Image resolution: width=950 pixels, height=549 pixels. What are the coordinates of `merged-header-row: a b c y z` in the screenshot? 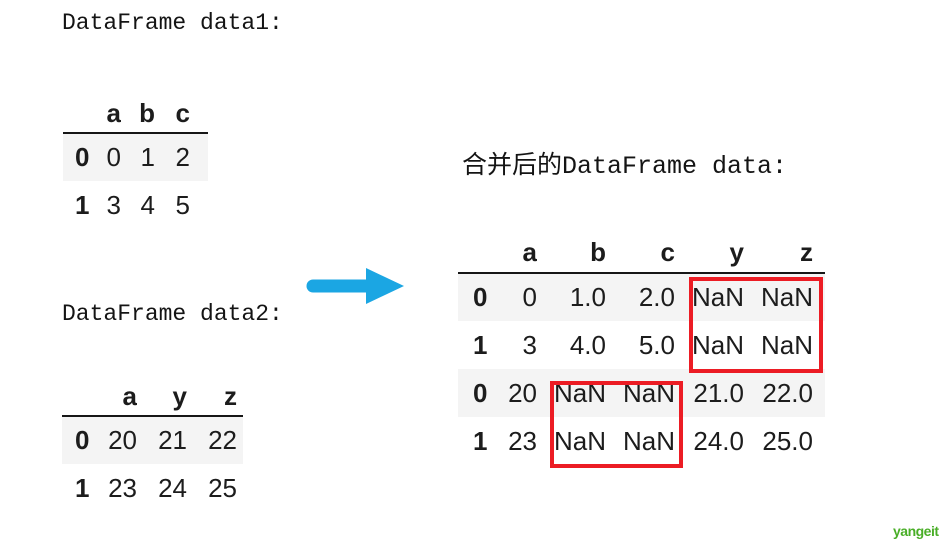 It's located at (641, 253).